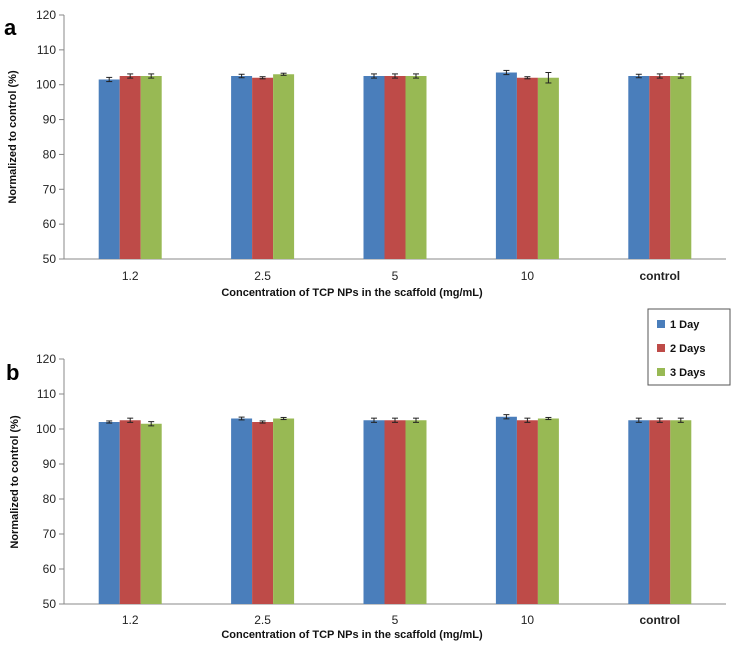 This screenshot has height=650, width=736. What do you see at coordinates (12, 372) in the screenshot?
I see `panel-b-label: b` at bounding box center [12, 372].